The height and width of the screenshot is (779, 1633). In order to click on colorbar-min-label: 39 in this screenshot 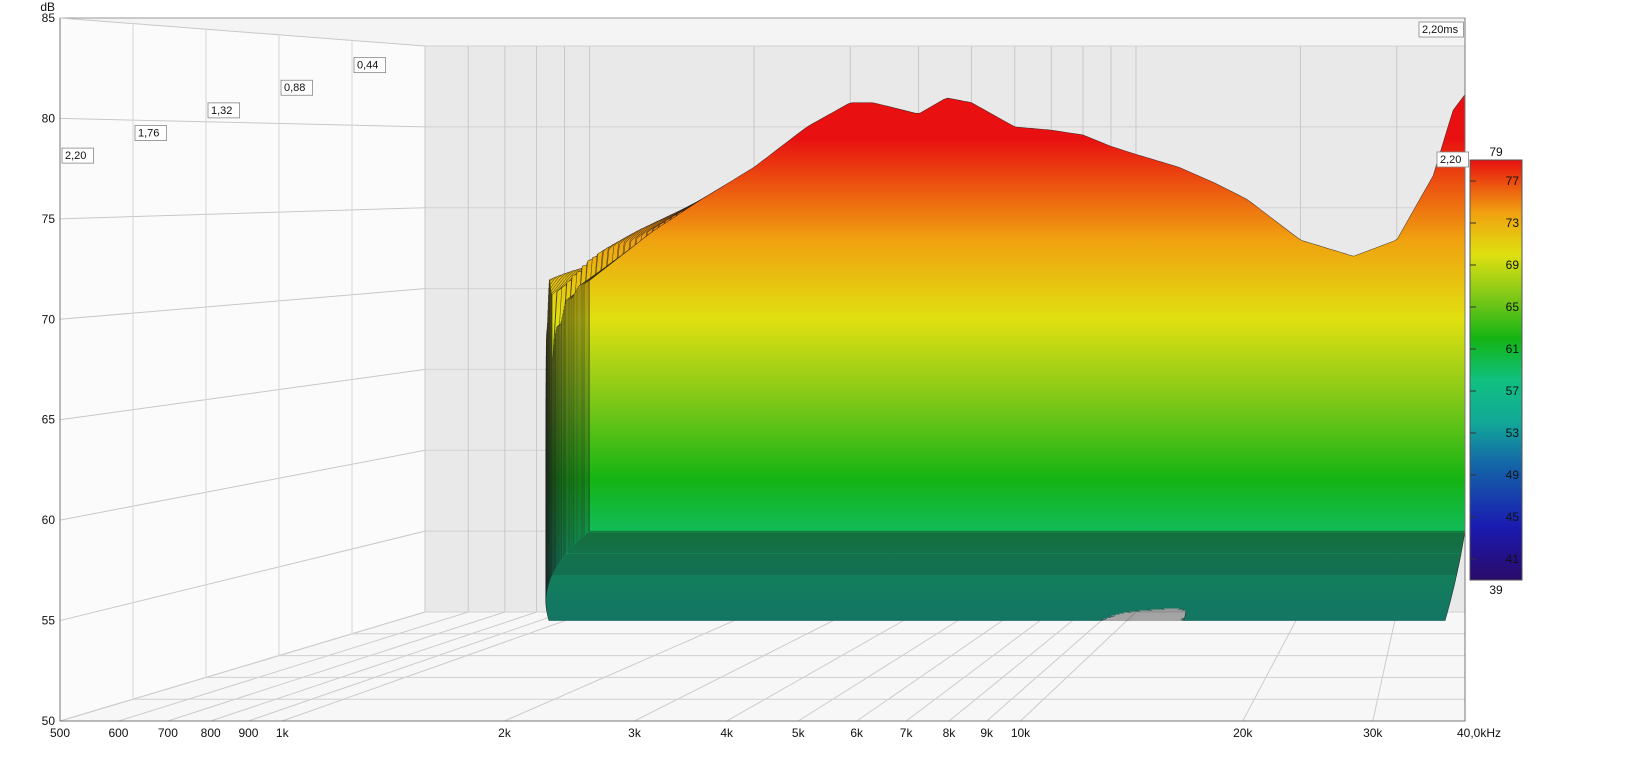, I will do `click(1496, 590)`.